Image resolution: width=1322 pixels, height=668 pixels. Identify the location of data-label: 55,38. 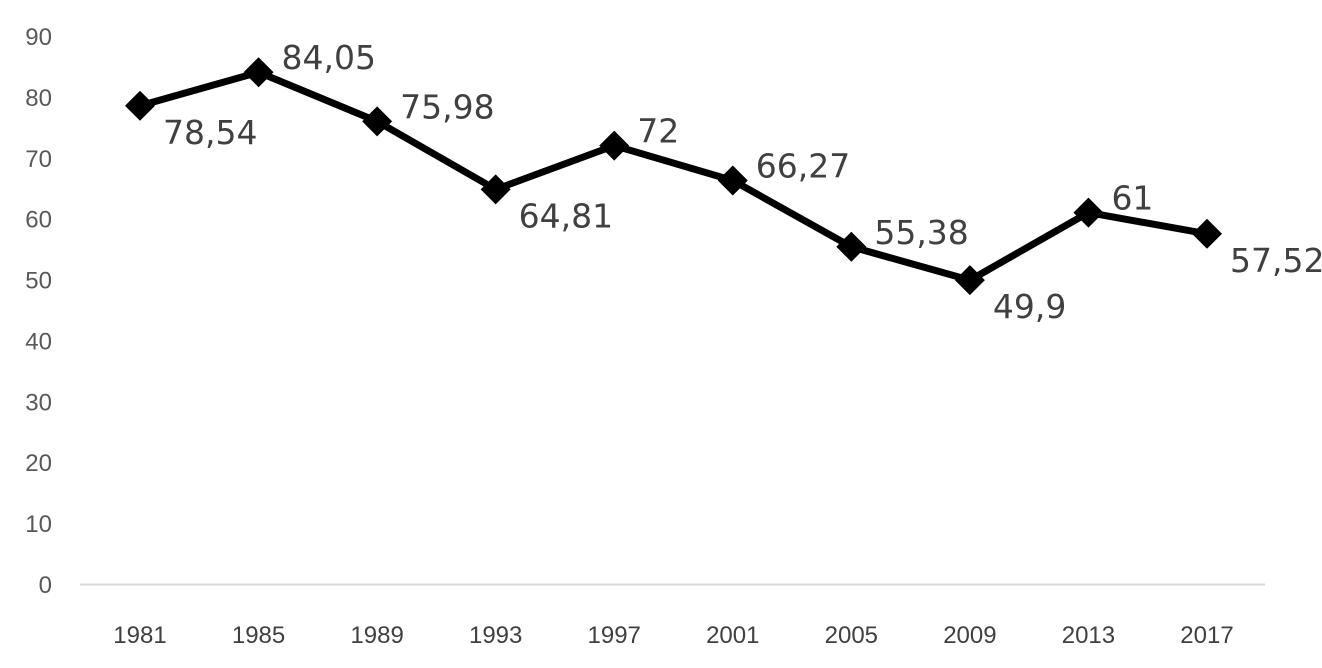
(921, 232).